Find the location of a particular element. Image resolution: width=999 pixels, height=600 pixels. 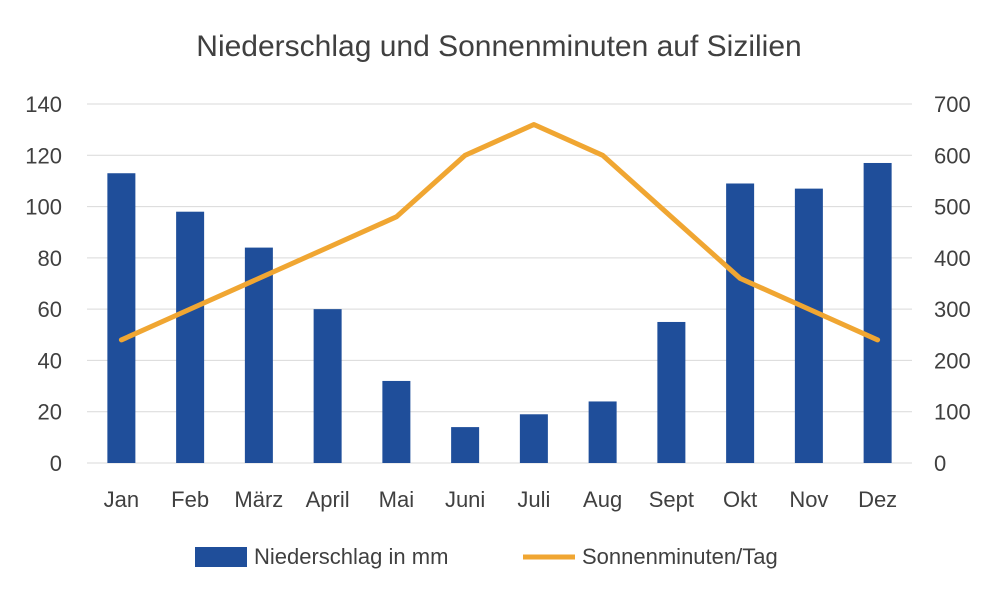

y-left-tick-label: 20 is located at coordinates (50, 412).